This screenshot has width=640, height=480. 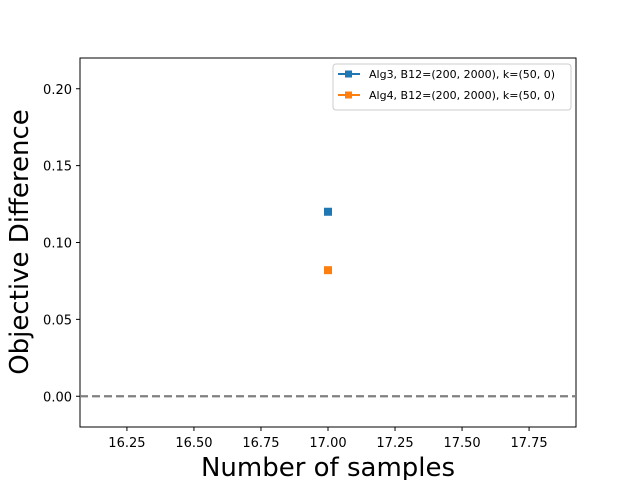 What do you see at coordinates (260, 443) in the screenshot?
I see `x-tick-label: 16.75` at bounding box center [260, 443].